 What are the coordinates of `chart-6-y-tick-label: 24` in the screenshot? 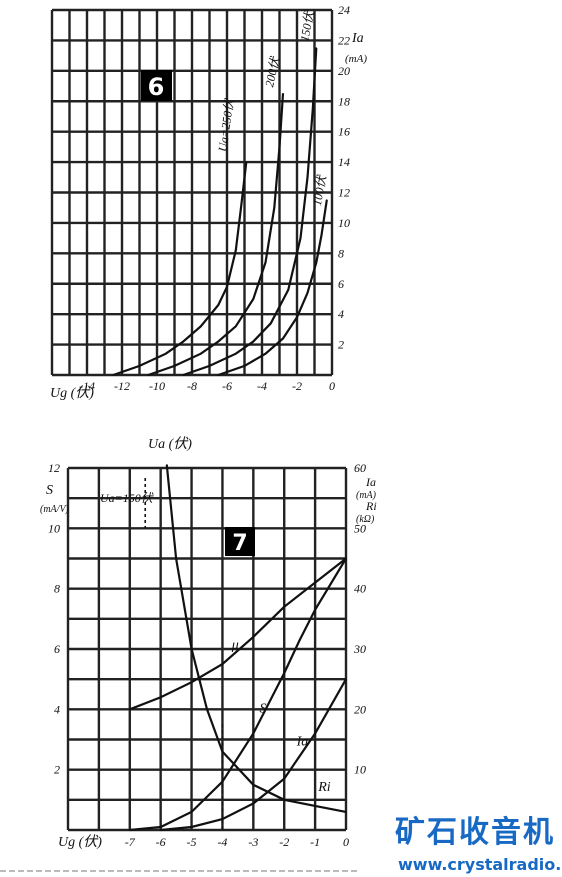 It's located at (344, 10).